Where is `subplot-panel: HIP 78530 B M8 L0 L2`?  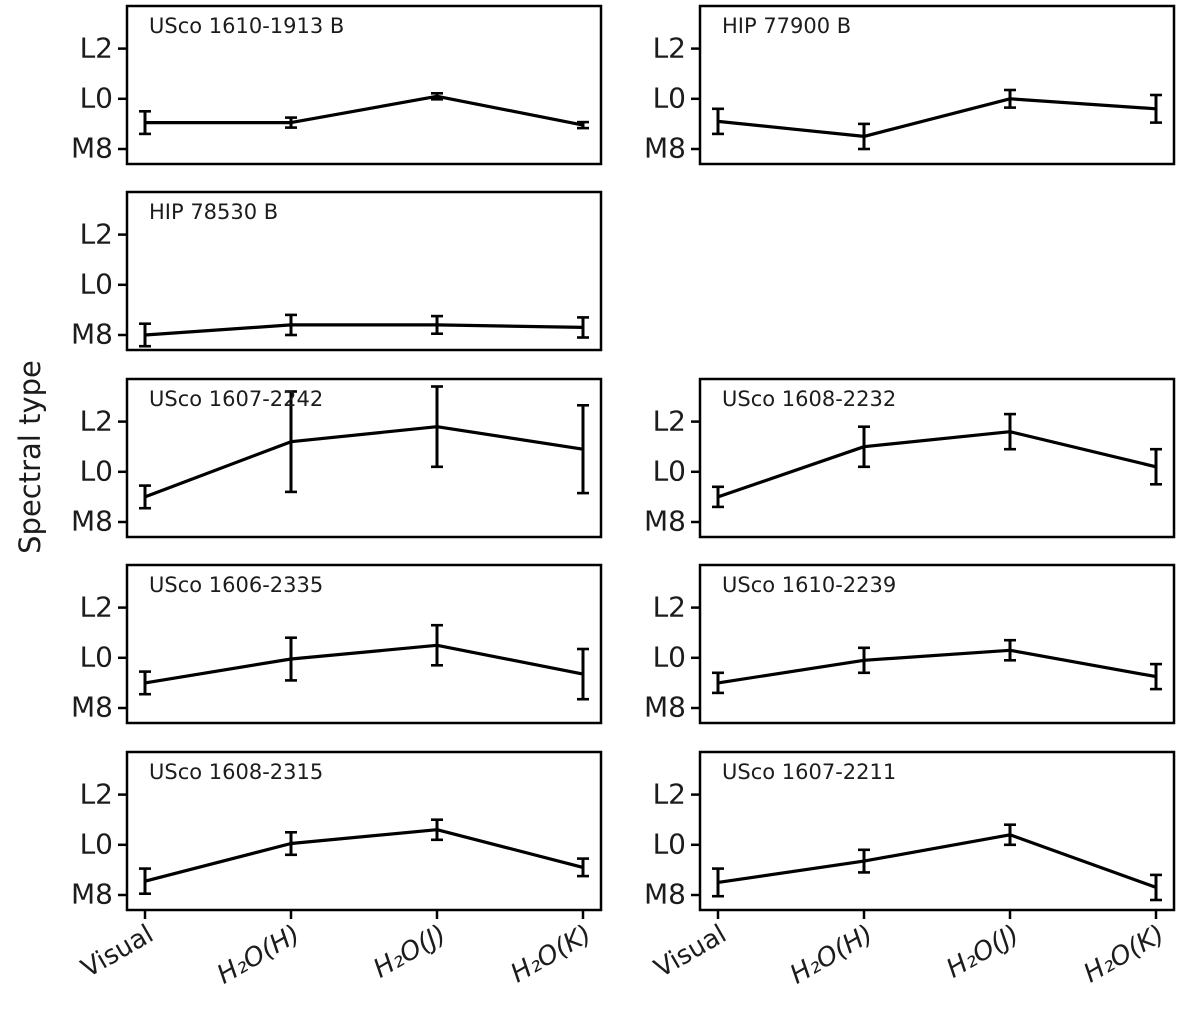 subplot-panel: HIP 78530 B M8 L0 L2 is located at coordinates (337, 271).